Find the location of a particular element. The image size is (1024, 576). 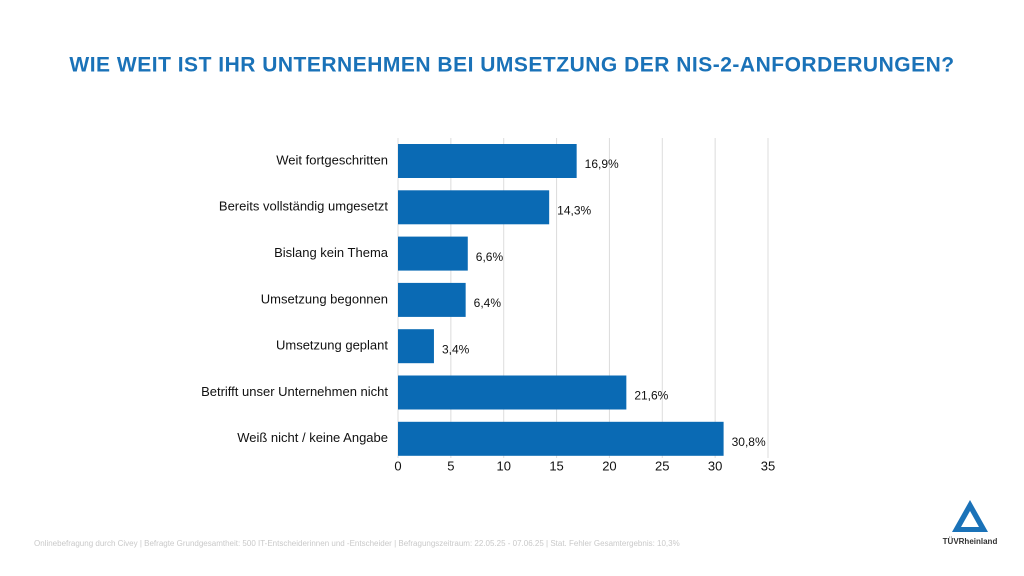

y-tick-label: Bereits vollständig umgesetzt is located at coordinates (303, 206).